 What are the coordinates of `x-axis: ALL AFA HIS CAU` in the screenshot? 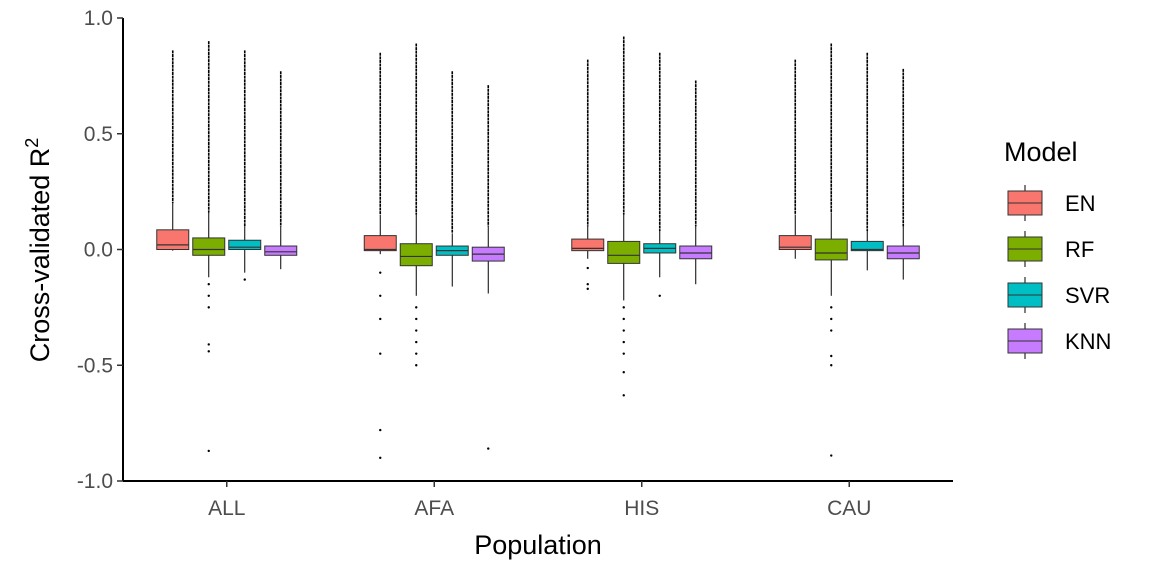 It's located at (538, 500).